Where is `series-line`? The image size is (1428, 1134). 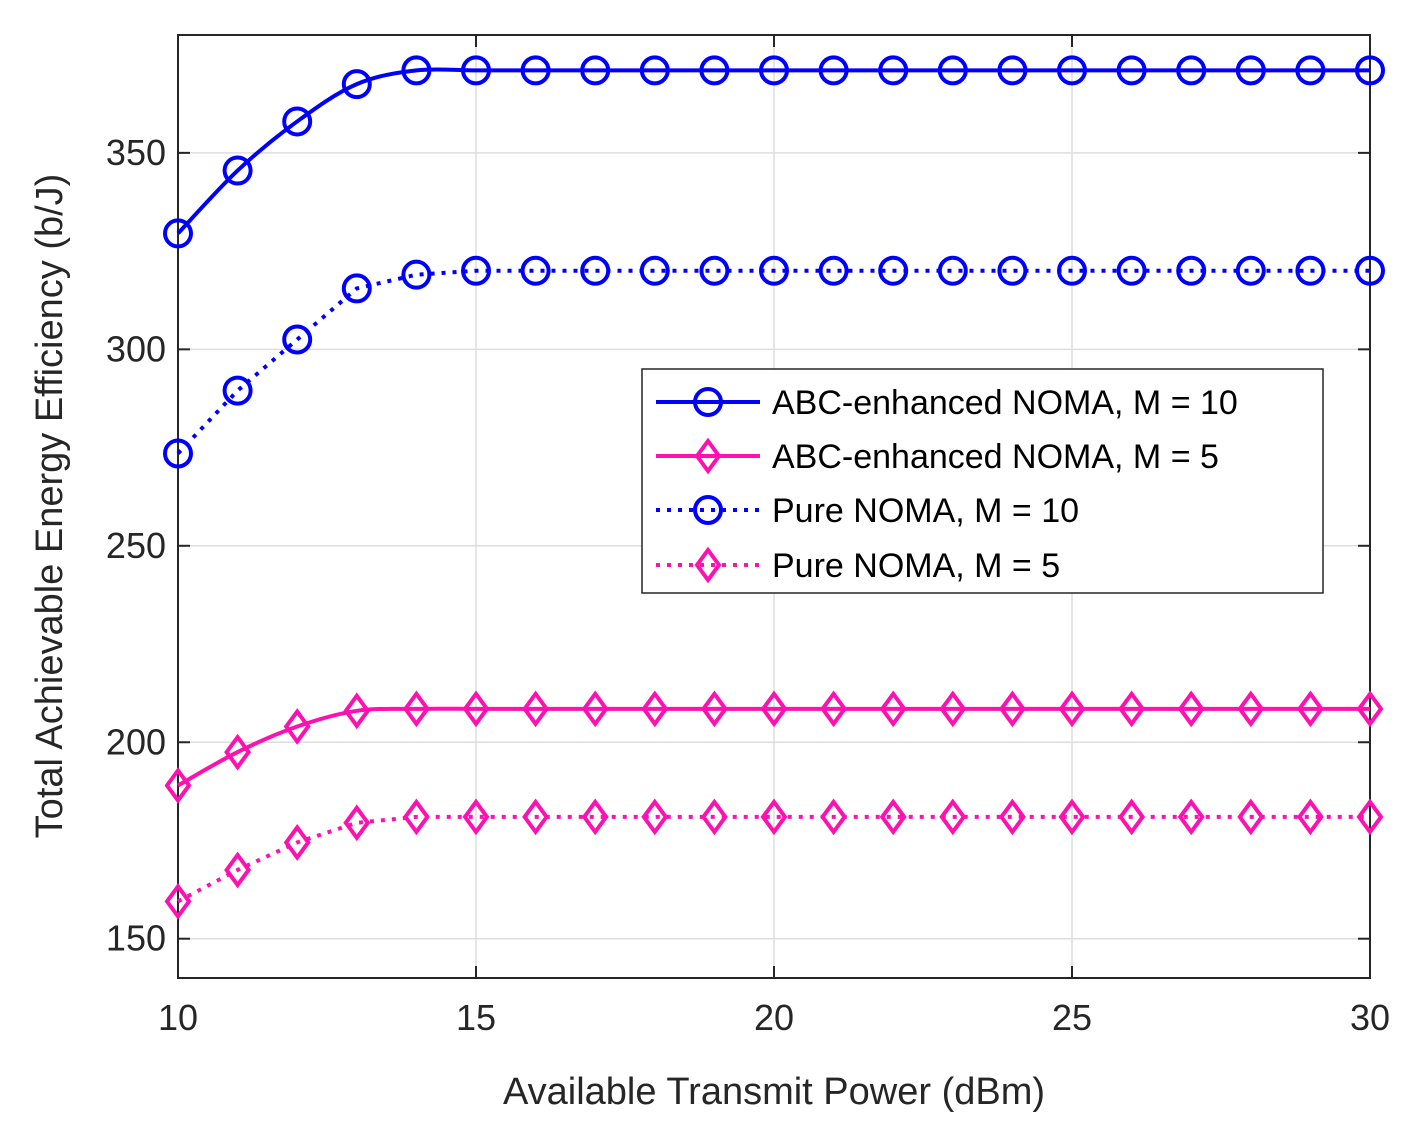
series-line is located at coordinates (773, 747).